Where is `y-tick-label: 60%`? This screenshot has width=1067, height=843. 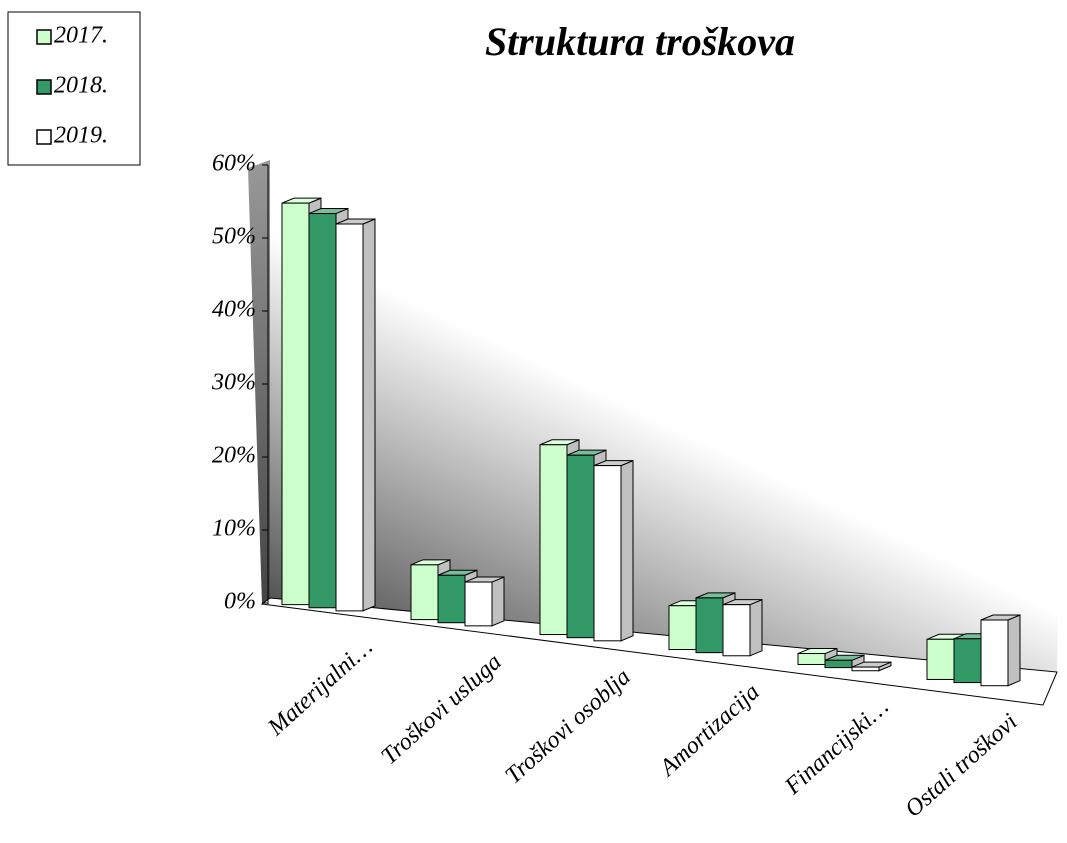
y-tick-label: 60% is located at coordinates (234, 164).